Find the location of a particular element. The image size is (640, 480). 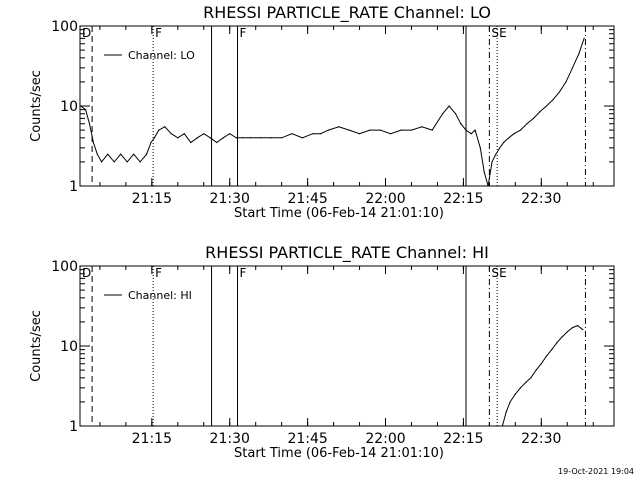

panel1-x-axis-label: Start Time (06-Feb-14 21:01:10) is located at coordinates (339, 213).